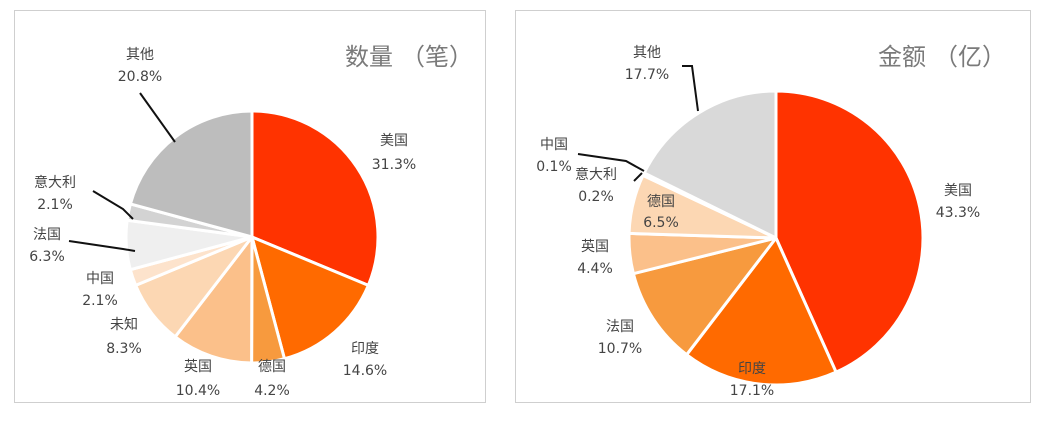 Image resolution: width=1044 pixels, height=424 pixels. Describe the element at coordinates (620, 349) in the screenshot. I see `slice-label-value: 10.7%` at that location.